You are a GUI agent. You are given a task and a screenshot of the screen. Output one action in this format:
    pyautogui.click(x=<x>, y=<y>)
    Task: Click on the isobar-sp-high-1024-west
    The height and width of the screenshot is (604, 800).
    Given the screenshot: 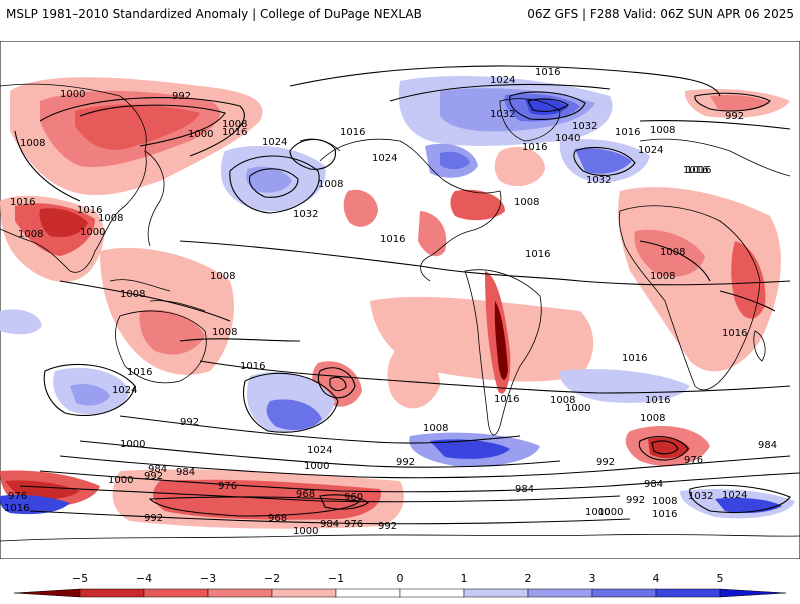 What is the action you would take?
    pyautogui.click(x=89, y=390)
    